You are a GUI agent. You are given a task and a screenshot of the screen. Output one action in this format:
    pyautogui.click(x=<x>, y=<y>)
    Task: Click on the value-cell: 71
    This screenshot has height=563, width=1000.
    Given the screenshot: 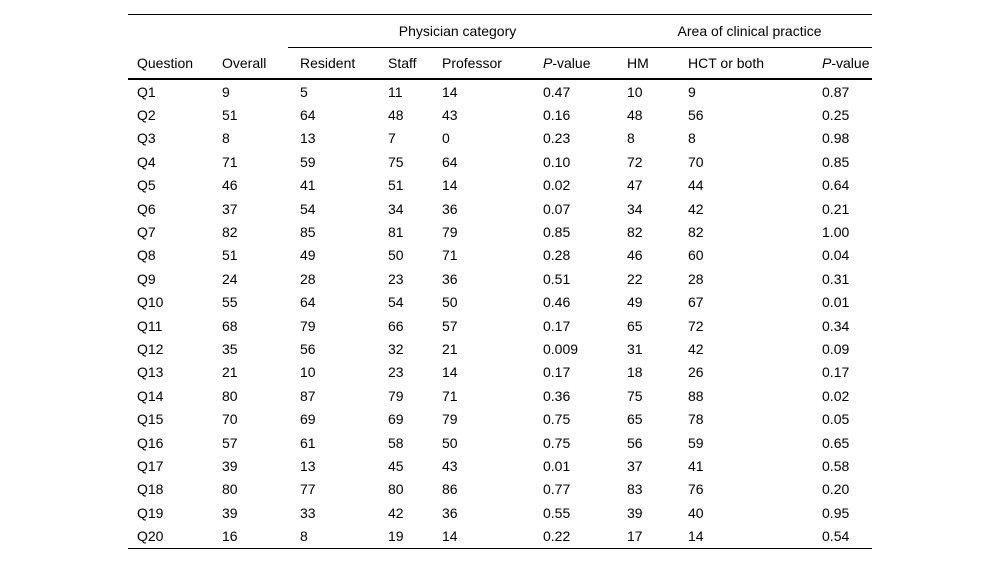 What is the action you would take?
    pyautogui.click(x=450, y=395)
    